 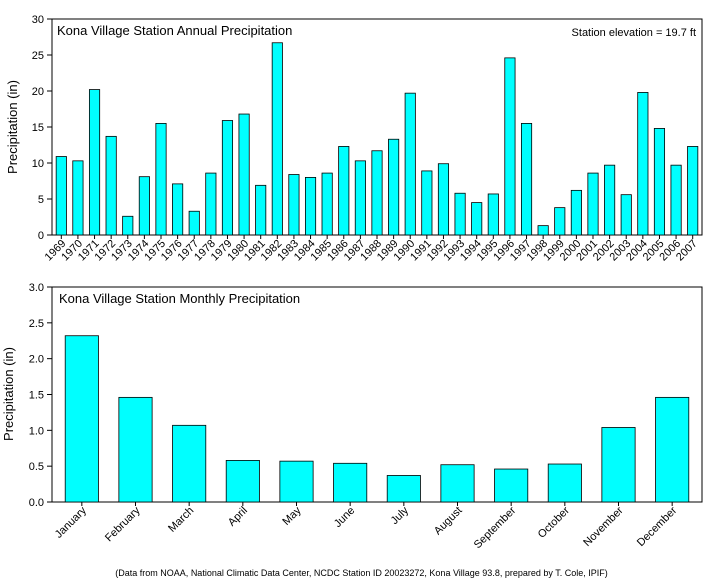 What do you see at coordinates (603, 526) in the screenshot?
I see `monthly-x-tick-label: November` at bounding box center [603, 526].